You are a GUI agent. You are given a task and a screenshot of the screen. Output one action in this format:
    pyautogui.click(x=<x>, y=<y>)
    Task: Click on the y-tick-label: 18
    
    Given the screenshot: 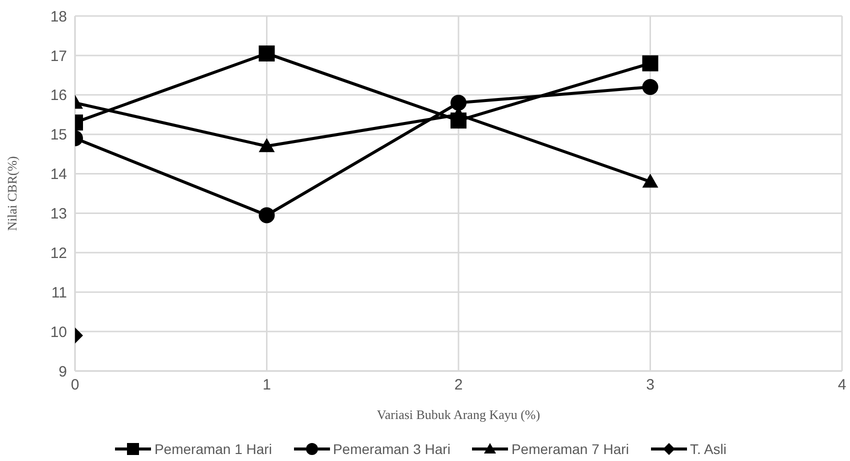 What is the action you would take?
    pyautogui.click(x=58, y=17)
    